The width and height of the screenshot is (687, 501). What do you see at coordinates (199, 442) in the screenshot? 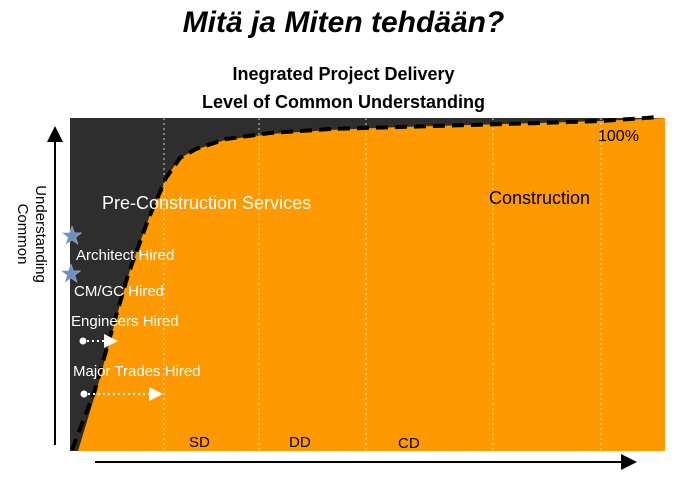
I see `stage-label-sd: SD` at bounding box center [199, 442].